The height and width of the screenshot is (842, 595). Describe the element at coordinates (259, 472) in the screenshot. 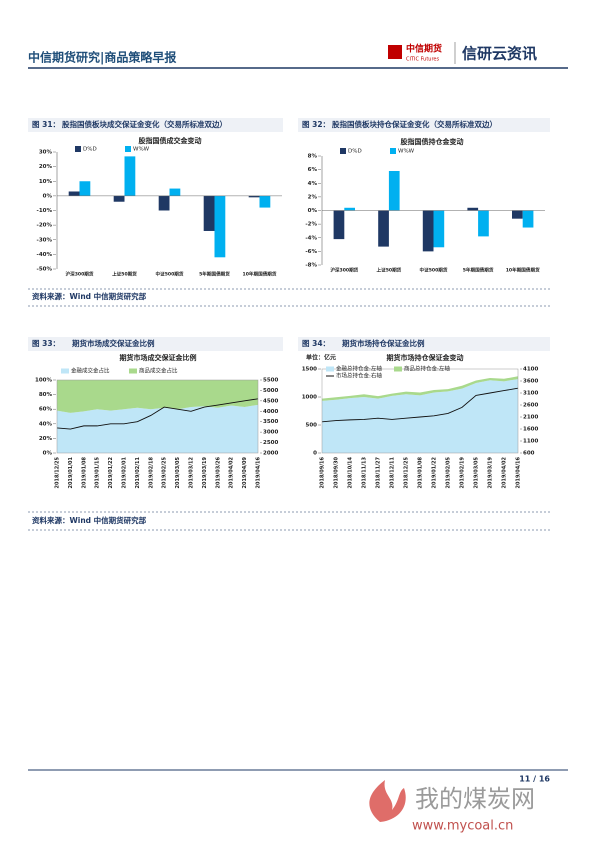

I see `x-tick-label: 2019/04/16` at that location.